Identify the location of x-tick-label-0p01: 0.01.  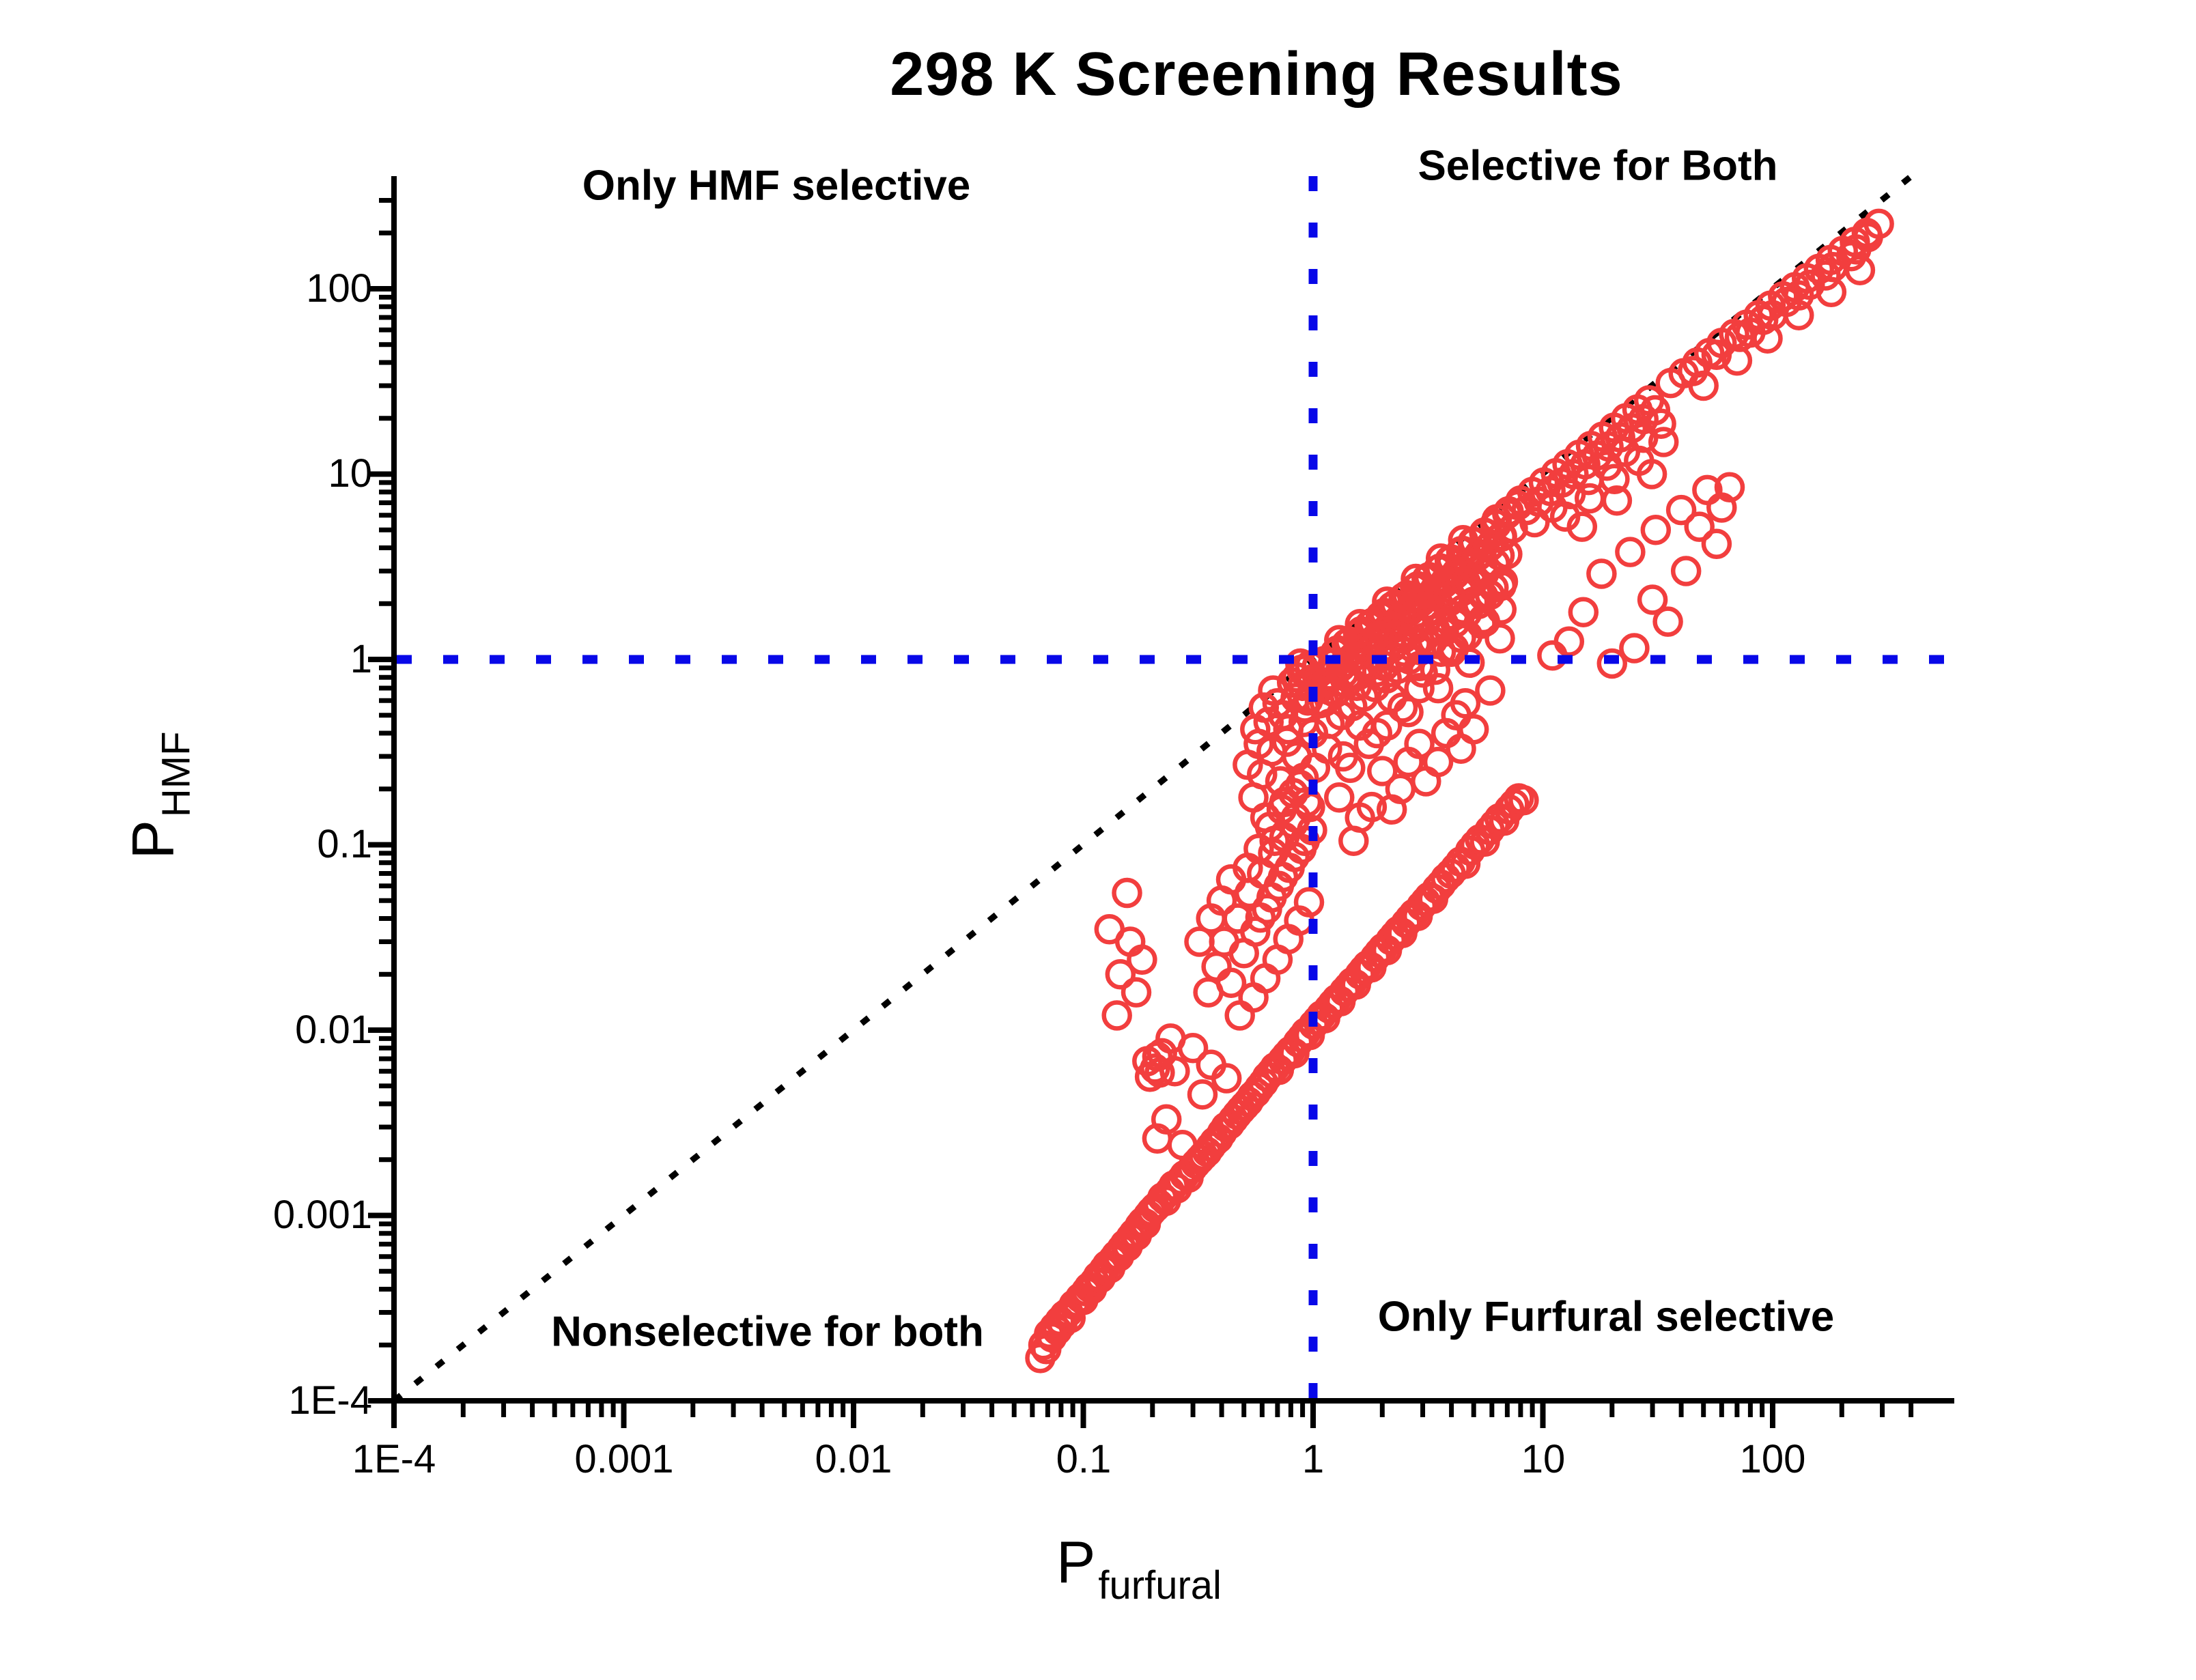
(854, 1459).